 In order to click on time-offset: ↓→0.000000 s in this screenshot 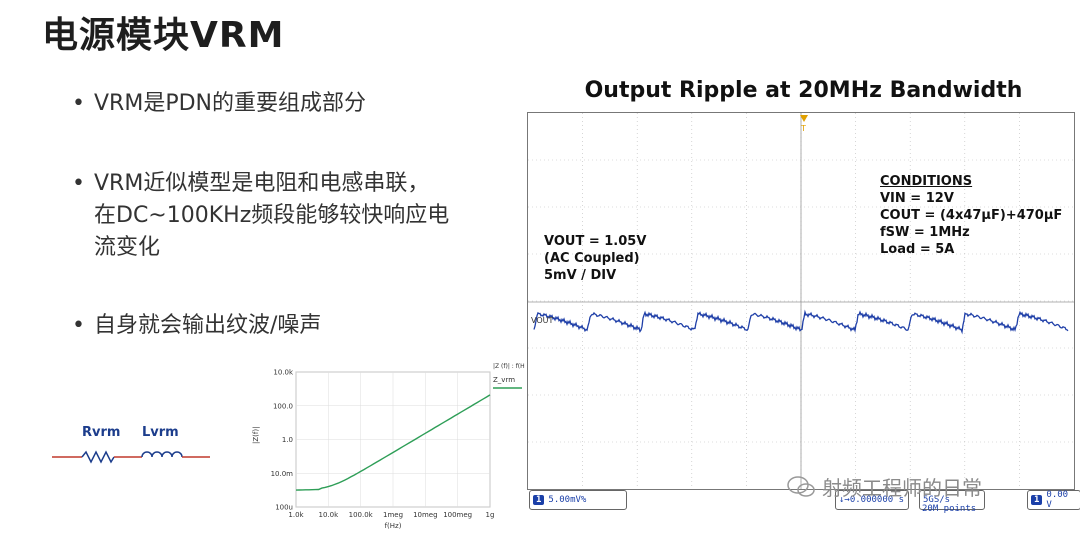, I will do `click(872, 500)`.